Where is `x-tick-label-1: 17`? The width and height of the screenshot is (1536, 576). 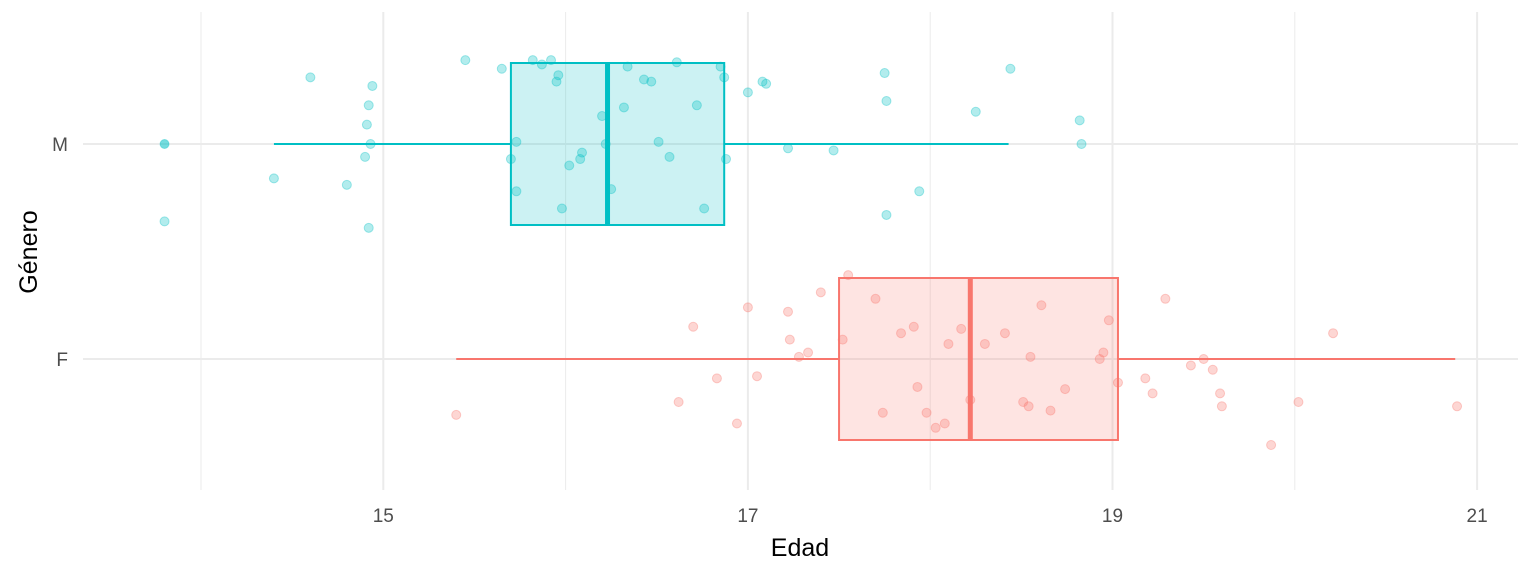 x-tick-label-1: 17 is located at coordinates (747, 516).